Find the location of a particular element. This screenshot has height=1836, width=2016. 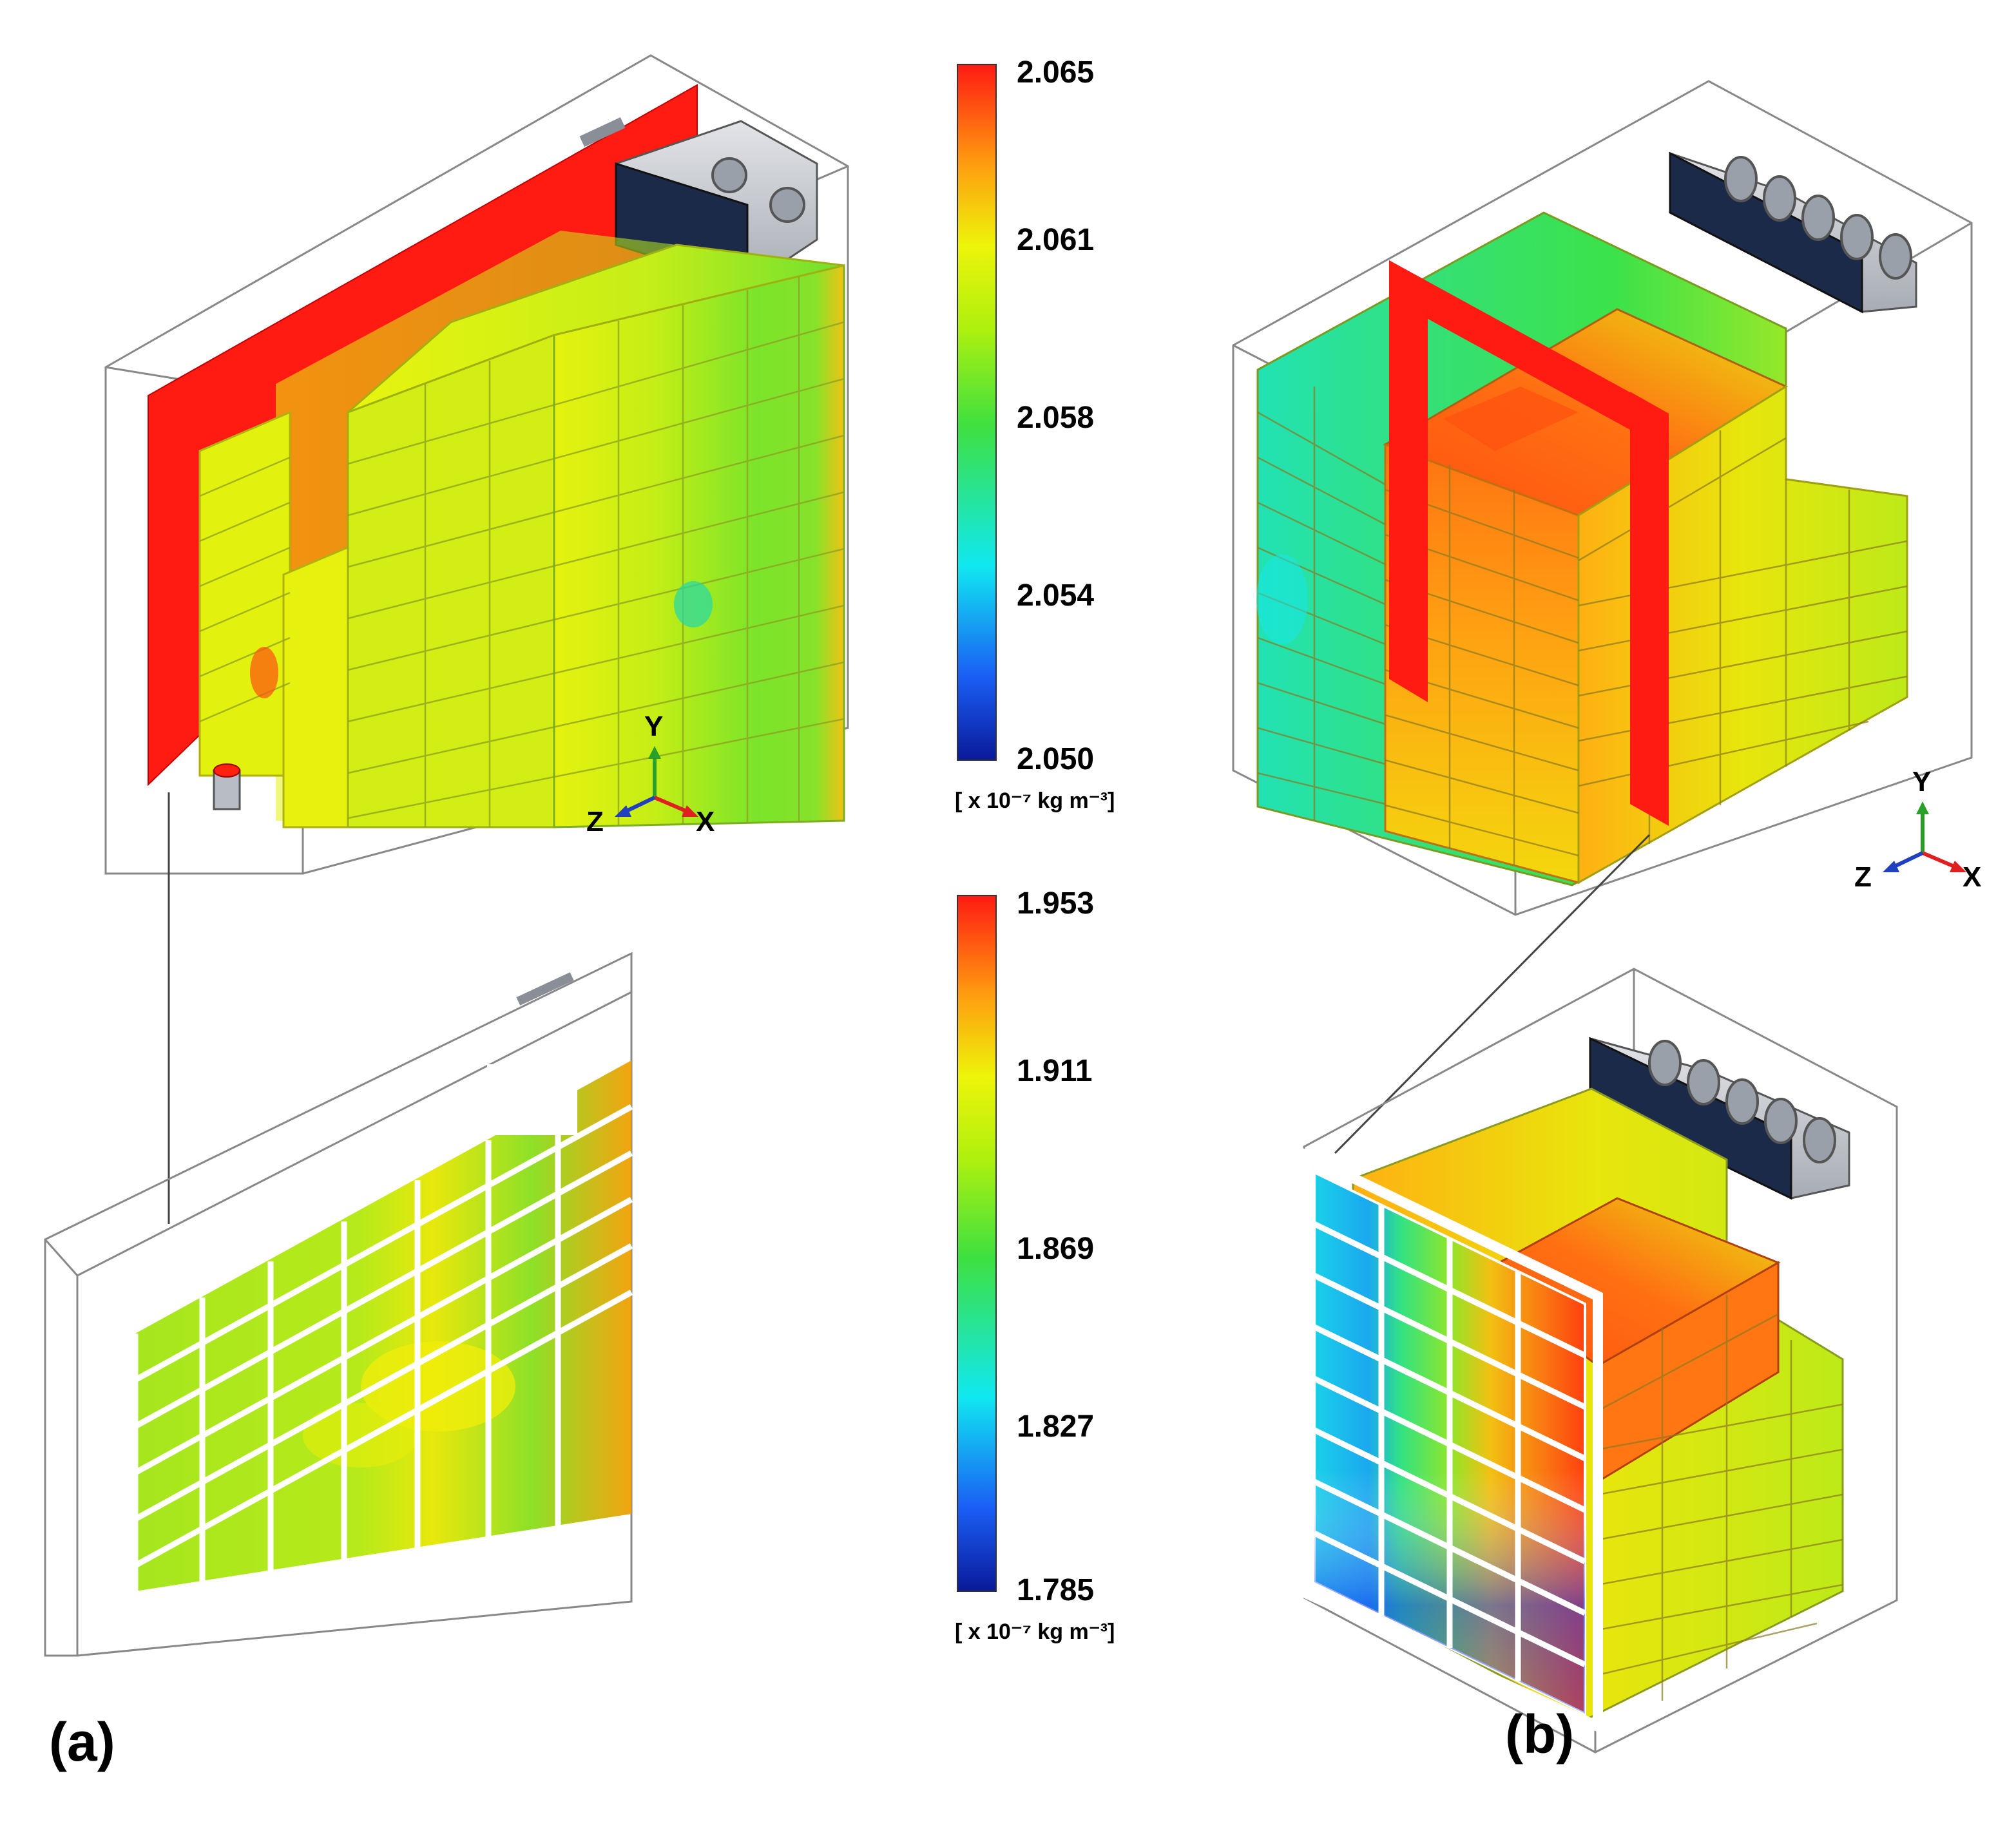

colorbar-bottom-unit: [ x 10⁻⁷ kg m⁻³] is located at coordinates (1035, 1632).